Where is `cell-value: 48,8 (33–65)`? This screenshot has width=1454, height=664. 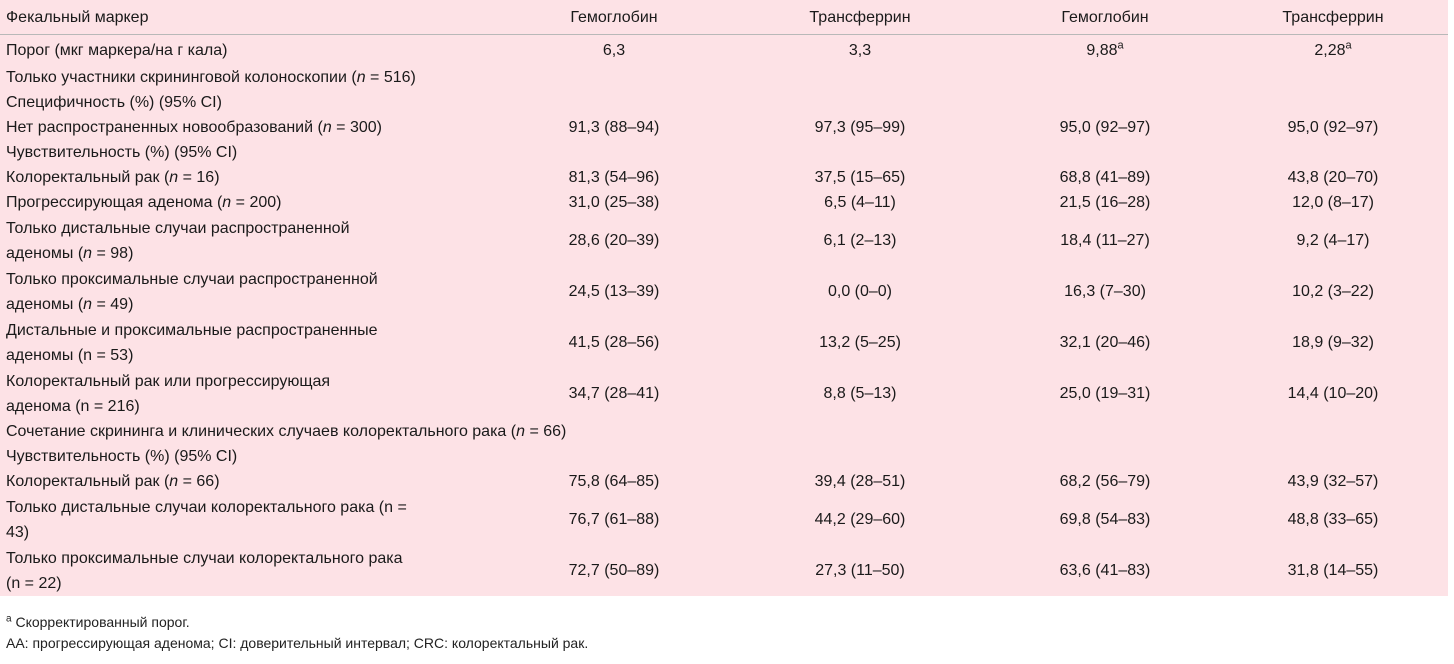 cell-value: 48,8 (33–65) is located at coordinates (1333, 519).